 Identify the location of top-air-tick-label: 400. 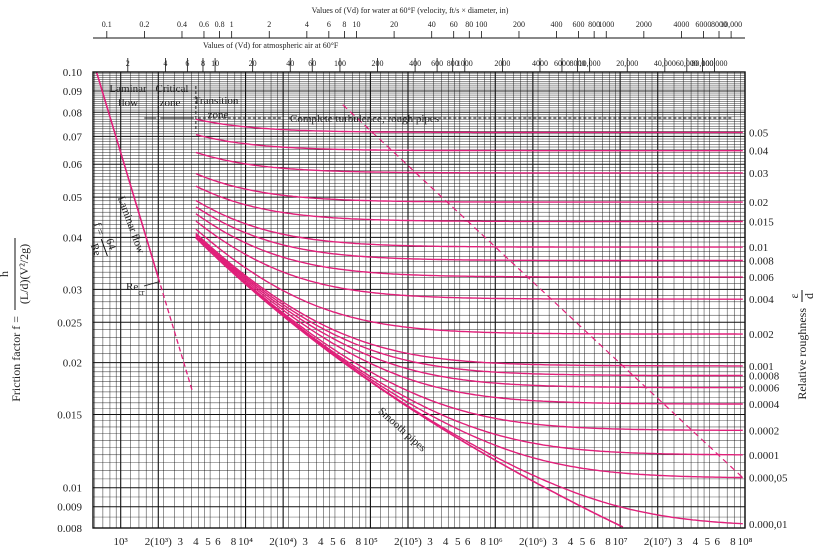
(415, 63).